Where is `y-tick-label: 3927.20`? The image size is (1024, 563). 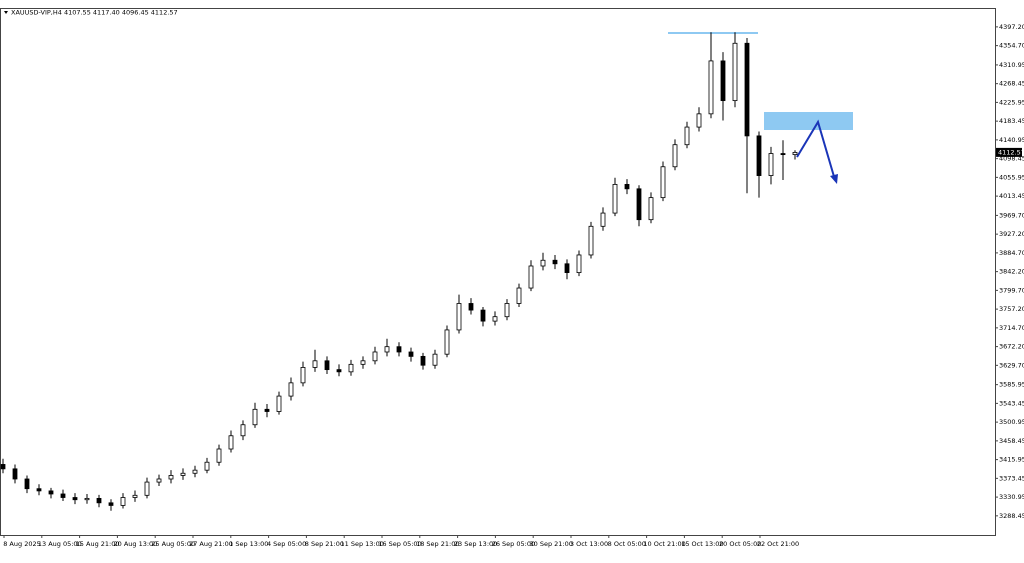 y-tick-label: 3927.20 is located at coordinates (1011, 234).